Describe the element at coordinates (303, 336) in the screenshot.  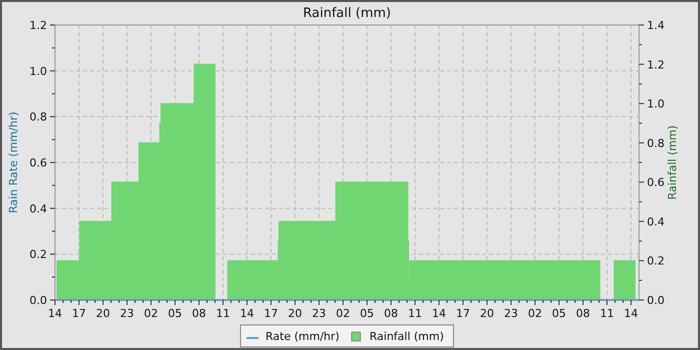
I see `legend-label: Rate (mm/hr)` at that location.